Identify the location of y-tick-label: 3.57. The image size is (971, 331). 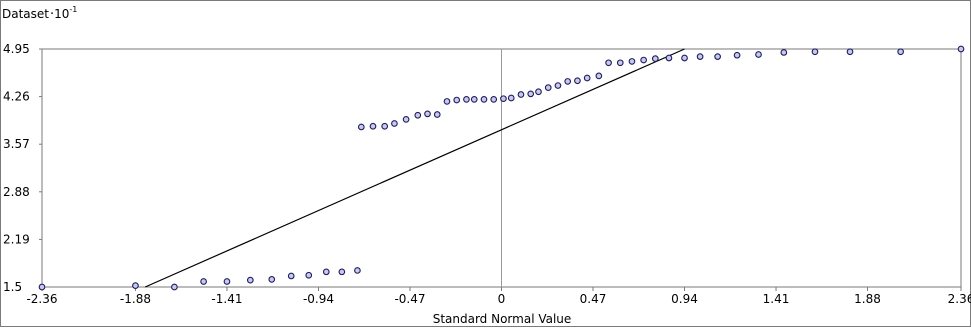
(16, 144).